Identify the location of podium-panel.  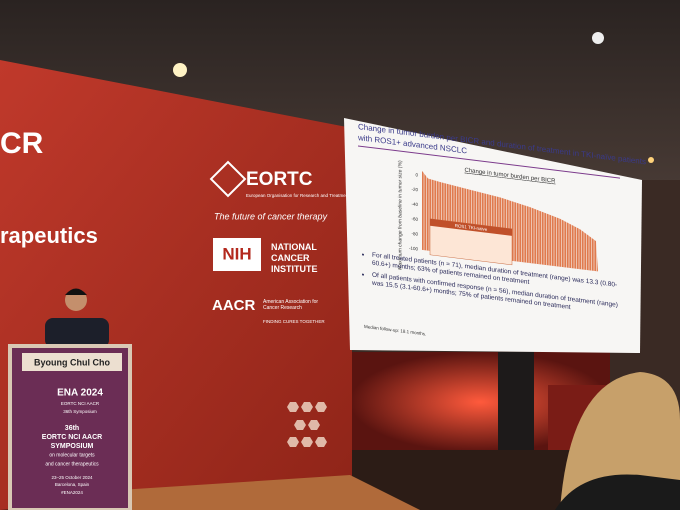
(70, 428).